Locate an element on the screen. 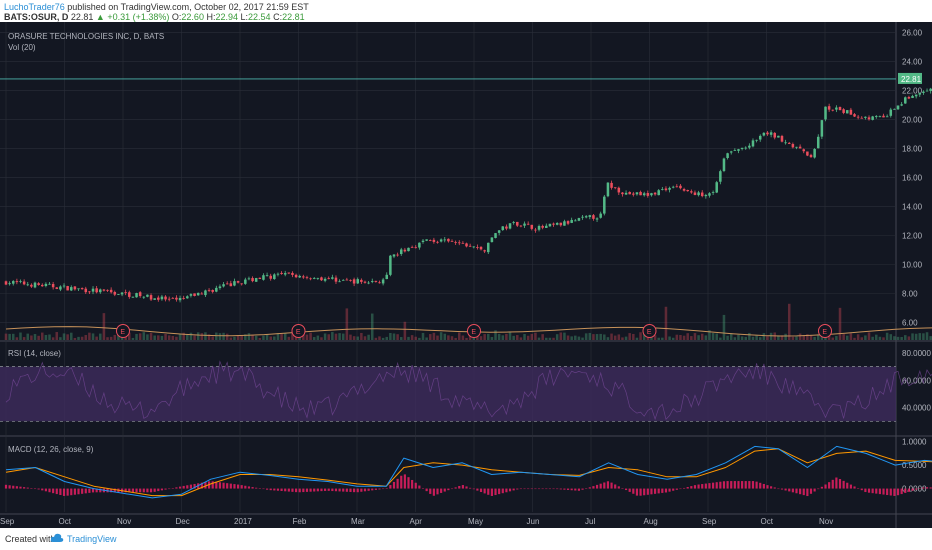 The height and width of the screenshot is (550, 932). tradingview-brand: TradingView is located at coordinates (92, 539).